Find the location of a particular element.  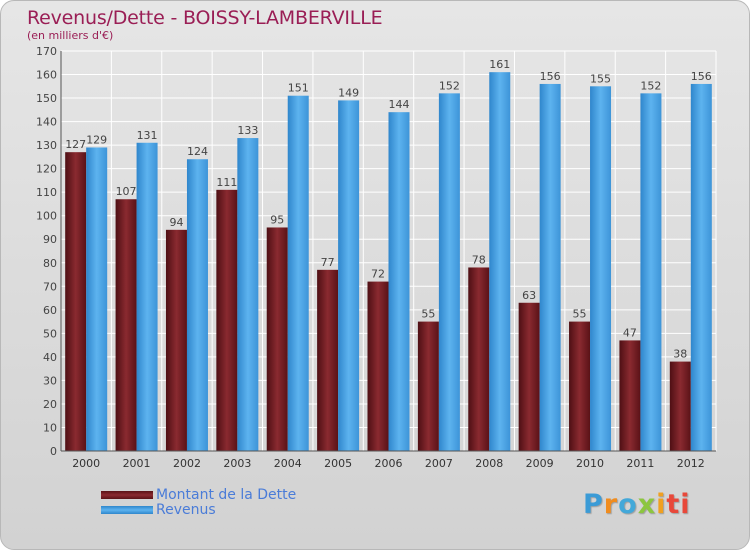

y-tick-label: 10 is located at coordinates (50, 427).